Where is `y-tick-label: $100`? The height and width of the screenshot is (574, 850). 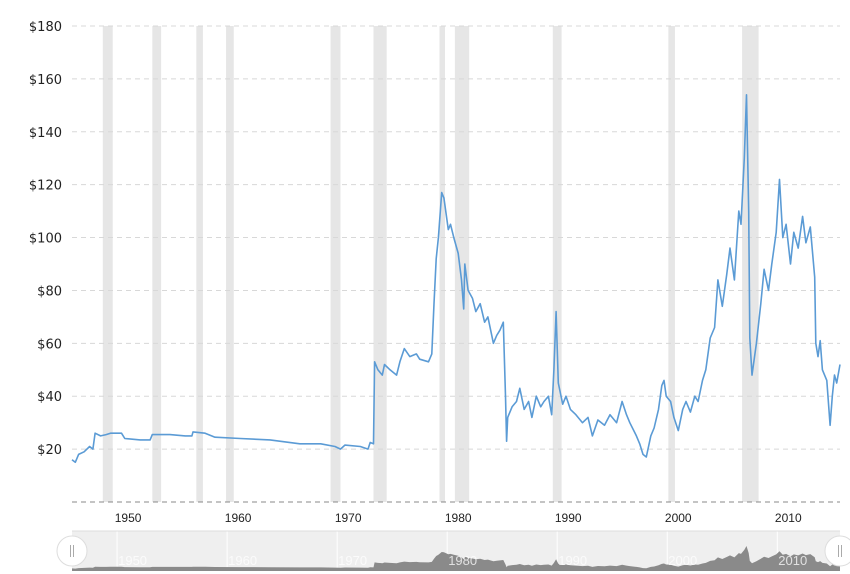
y-tick-label: $100 is located at coordinates (45, 239).